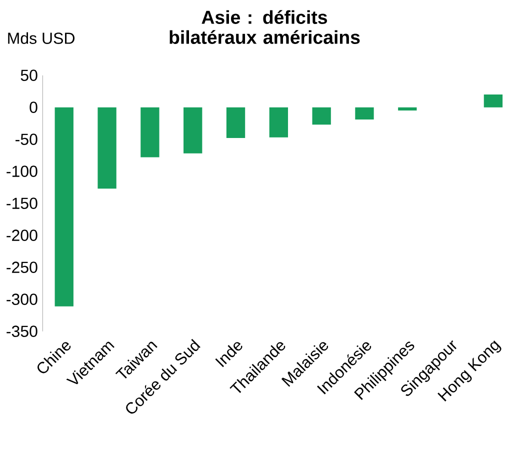  What do you see at coordinates (22, 171) in the screenshot?
I see `y-tick-label: -100` at bounding box center [22, 171].